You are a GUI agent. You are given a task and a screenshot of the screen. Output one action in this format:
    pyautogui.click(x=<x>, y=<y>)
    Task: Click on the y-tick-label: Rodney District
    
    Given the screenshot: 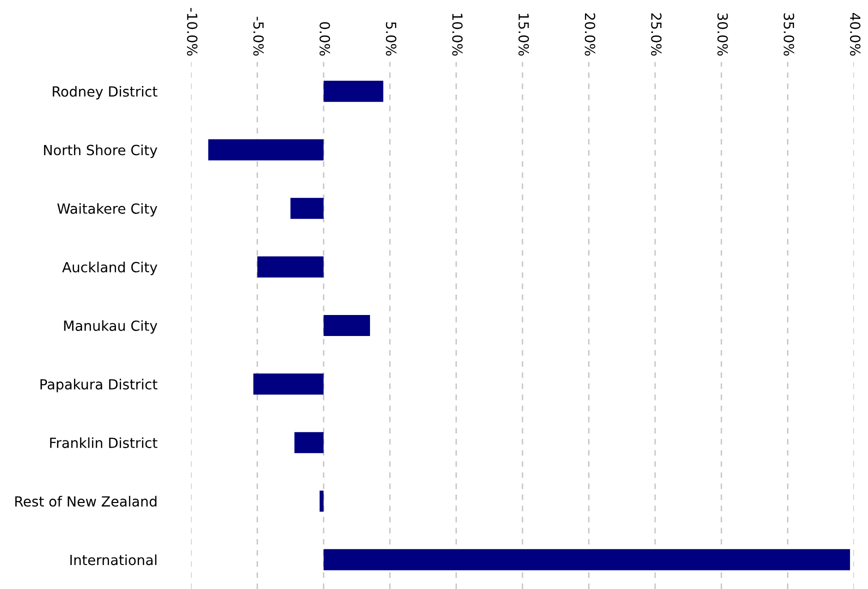 What is the action you would take?
    pyautogui.click(x=105, y=93)
    